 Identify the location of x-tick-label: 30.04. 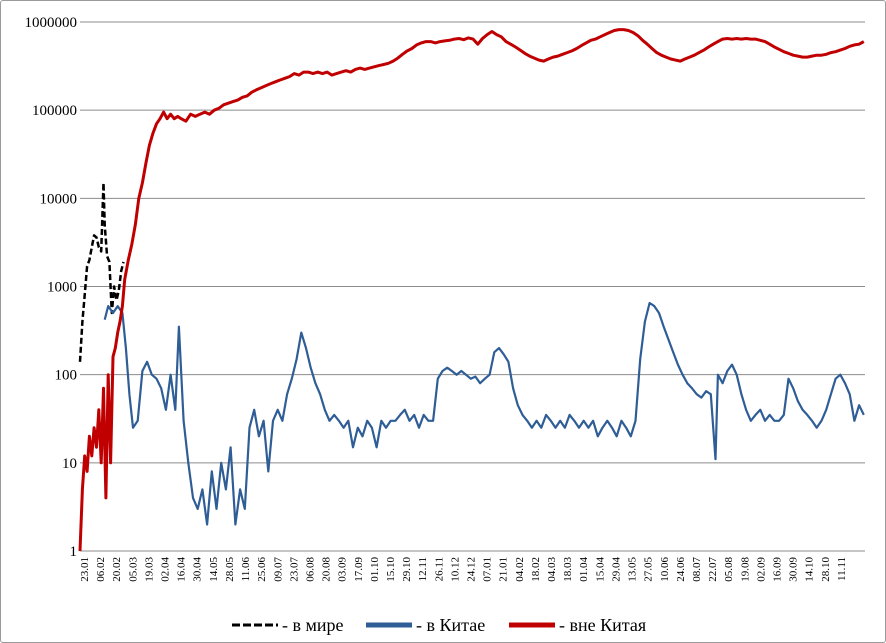
(198, 569).